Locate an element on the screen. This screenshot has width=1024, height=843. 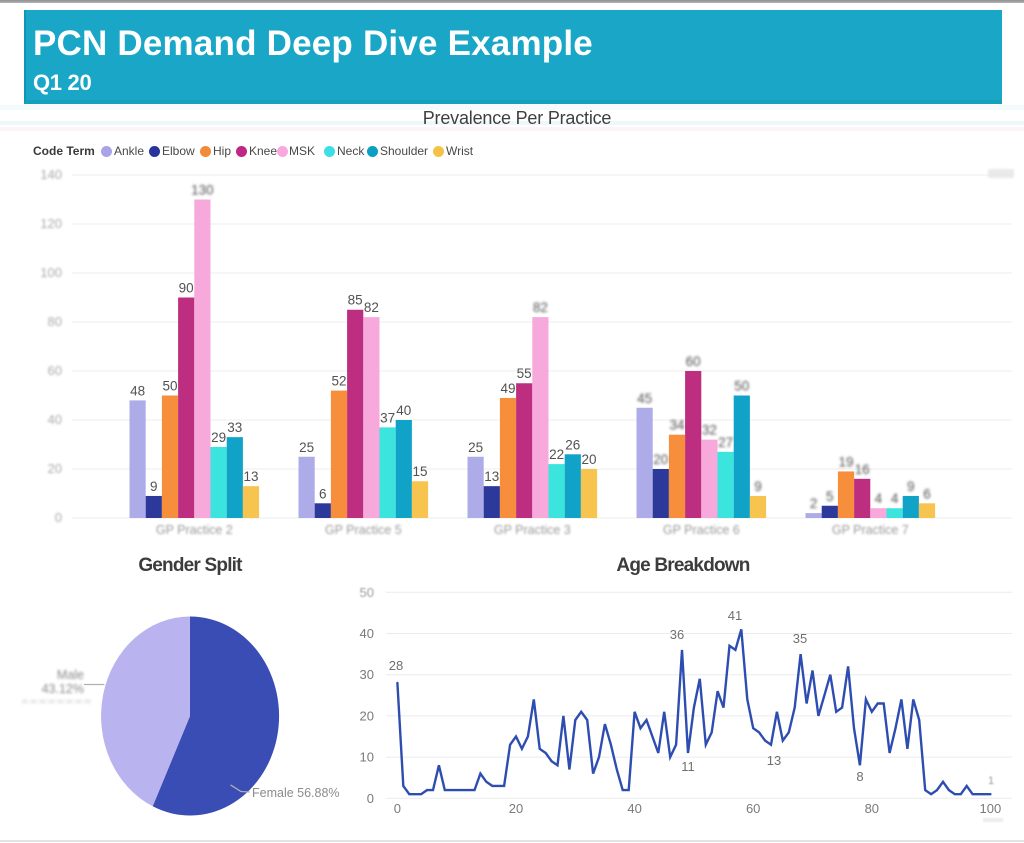
svg-text: 52 is located at coordinates (338, 381).